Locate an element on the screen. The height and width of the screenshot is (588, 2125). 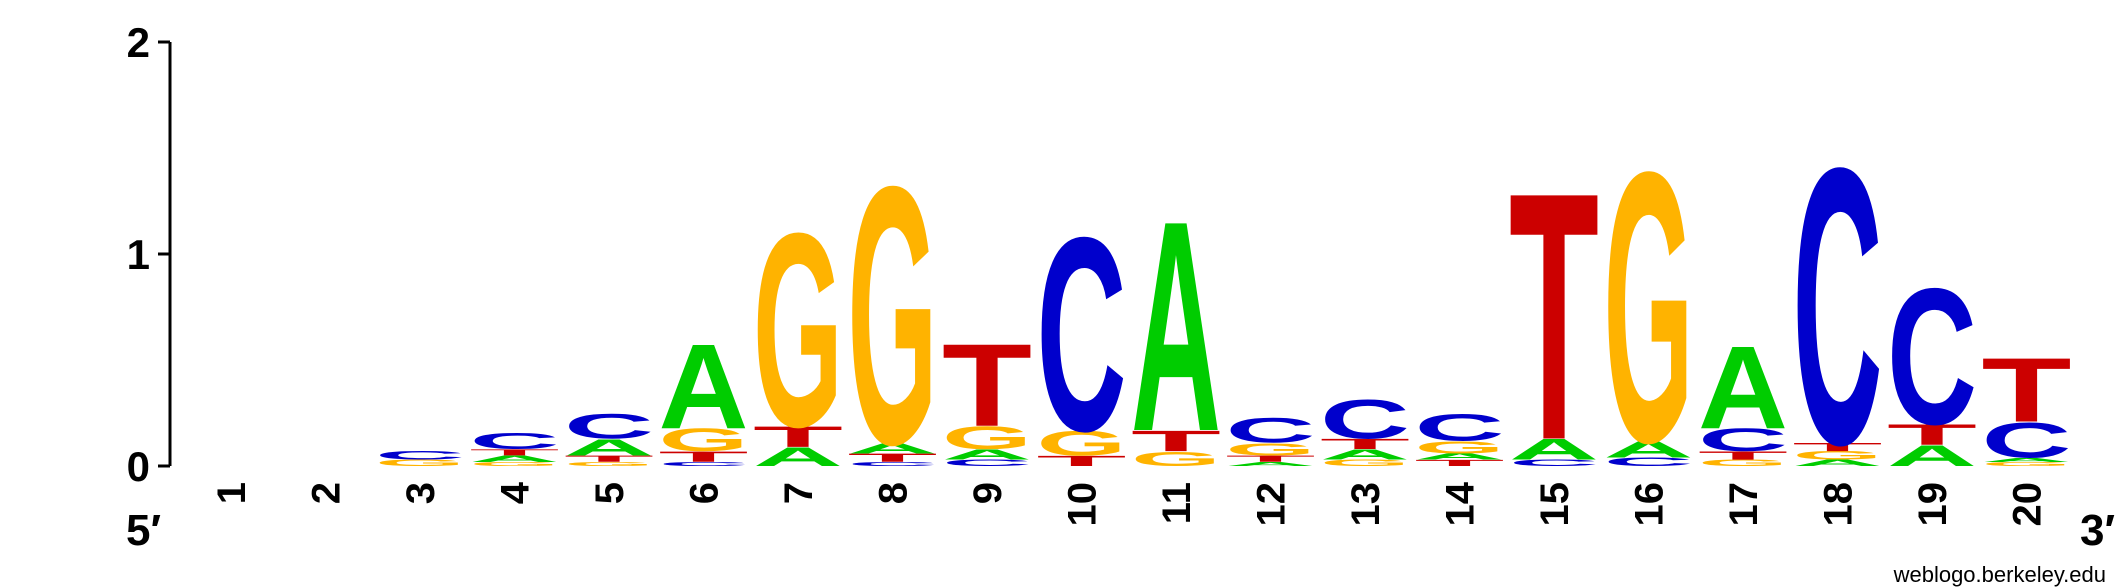
y-axis: 0 1 2 is located at coordinates (148, 254).